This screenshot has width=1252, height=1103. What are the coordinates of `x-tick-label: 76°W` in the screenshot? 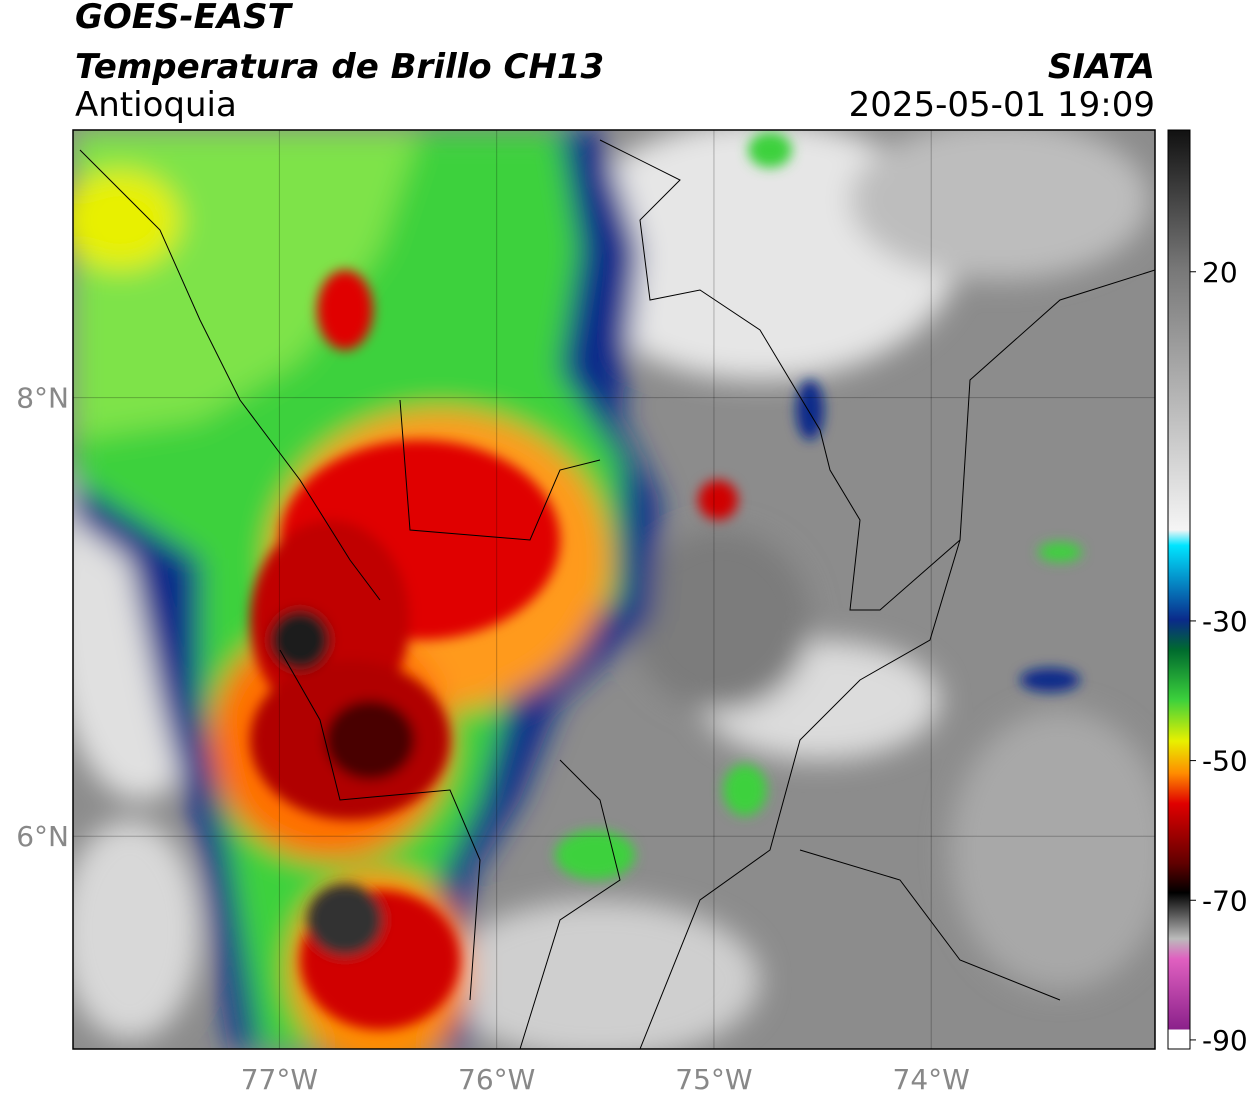 It's located at (496, 1079).